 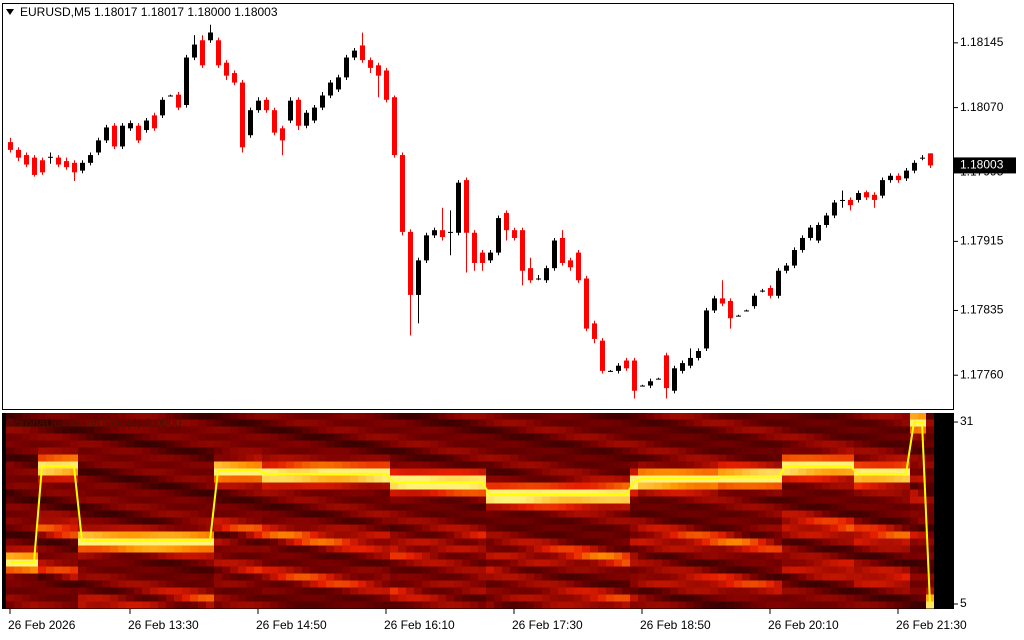 I want to click on collapse-arrow, so click(x=10, y=12).